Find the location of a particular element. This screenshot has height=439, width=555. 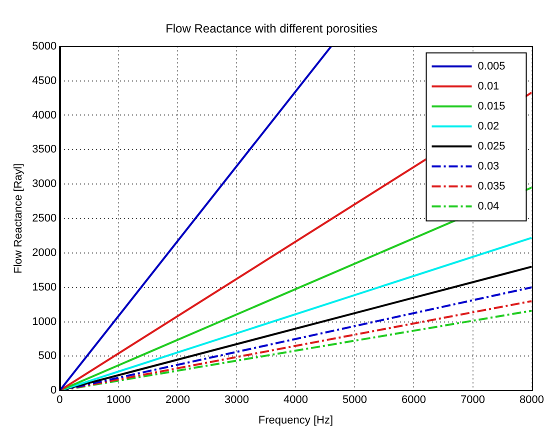

legend-label: 0.03 is located at coordinates (489, 166).